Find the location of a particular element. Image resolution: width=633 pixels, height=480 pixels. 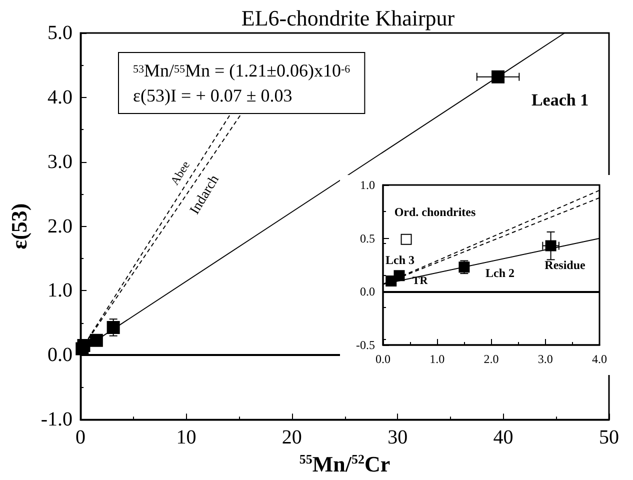

x-tick-label: 40 is located at coordinates (503, 437).